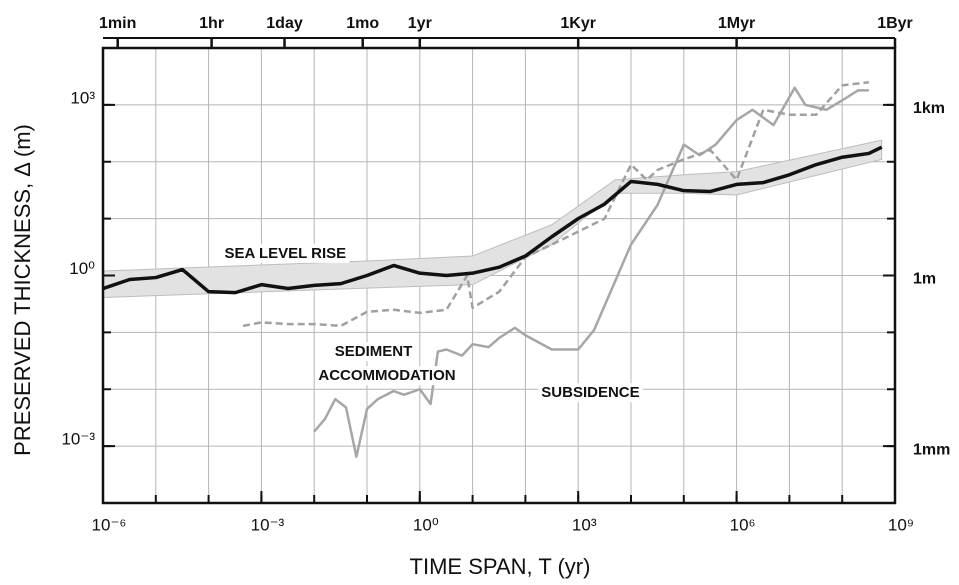 The image size is (959, 585). What do you see at coordinates (82, 268) in the screenshot?
I see `y-tick-label: 10⁰` at bounding box center [82, 268].